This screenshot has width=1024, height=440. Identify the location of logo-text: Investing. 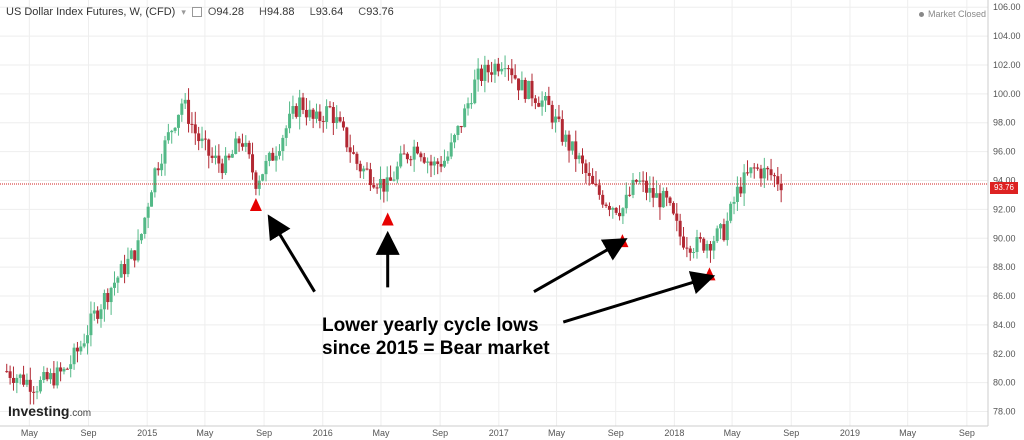
(39, 411).